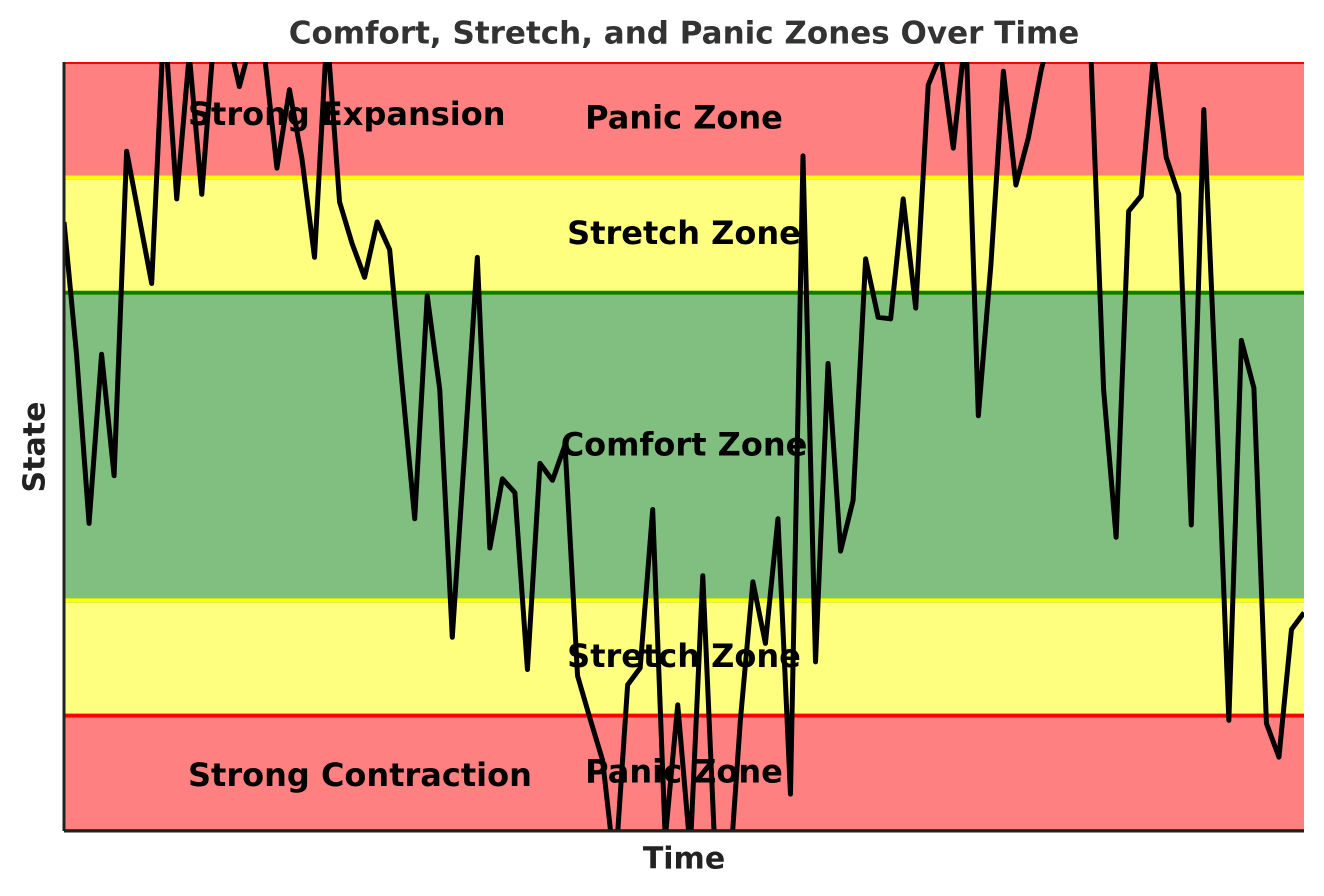 This screenshot has height=896, width=1324. I want to click on zone-band, so click(684, 658).